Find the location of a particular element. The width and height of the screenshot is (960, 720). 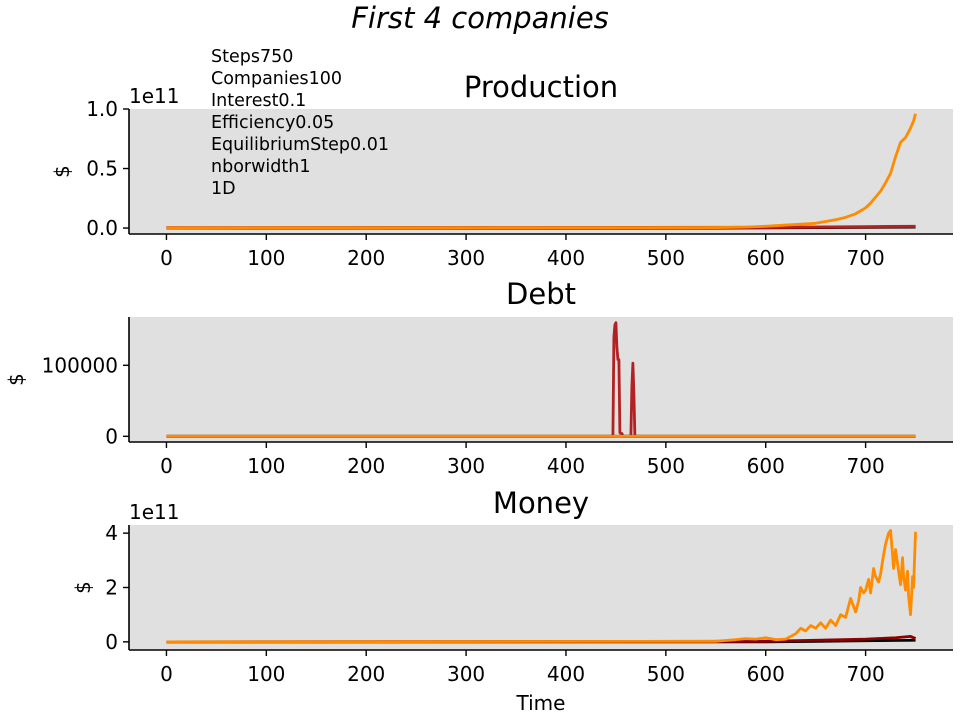

parameter-line: nborwidth1 is located at coordinates (260, 167).